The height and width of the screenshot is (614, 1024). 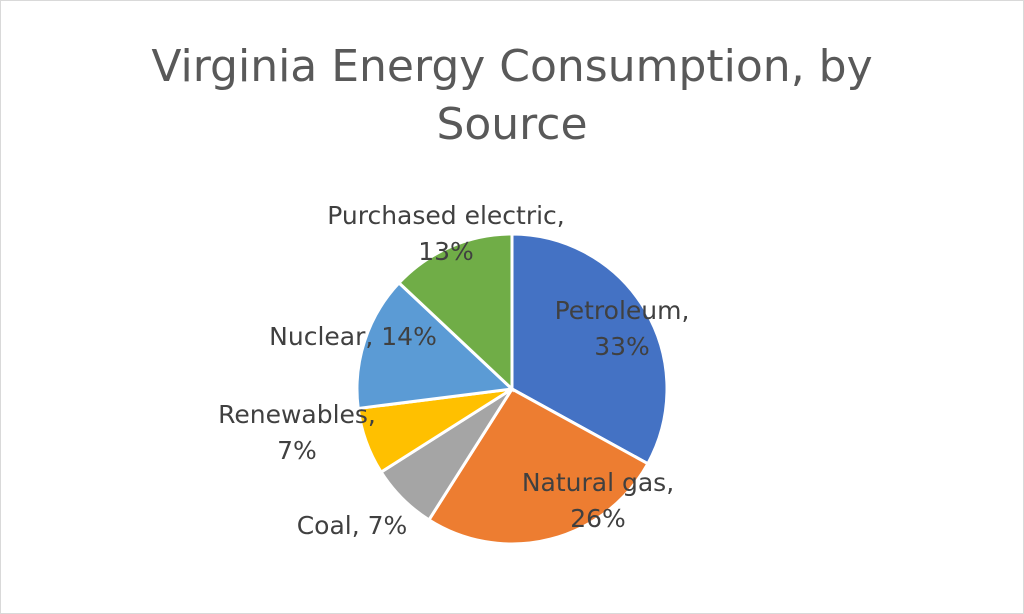 I want to click on data-label-line: Purchased electric,, so click(x=446, y=215).